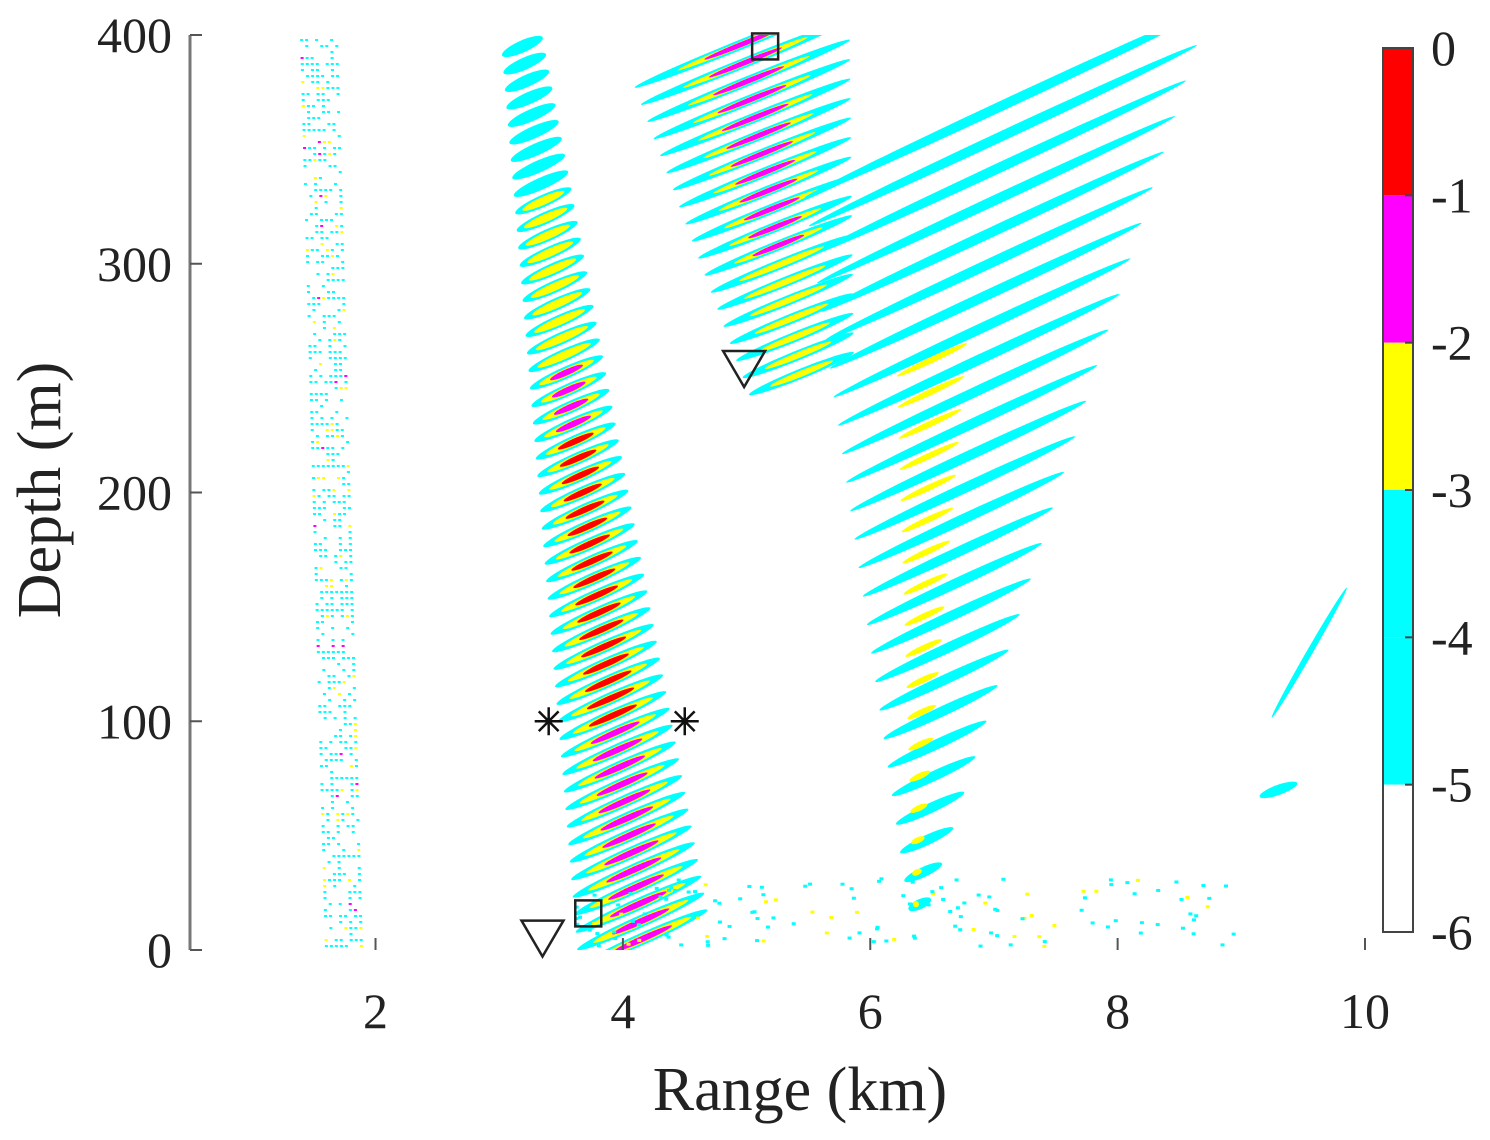  What do you see at coordinates (1452, 785) in the screenshot?
I see `colorbar-tick-label: -5` at bounding box center [1452, 785].